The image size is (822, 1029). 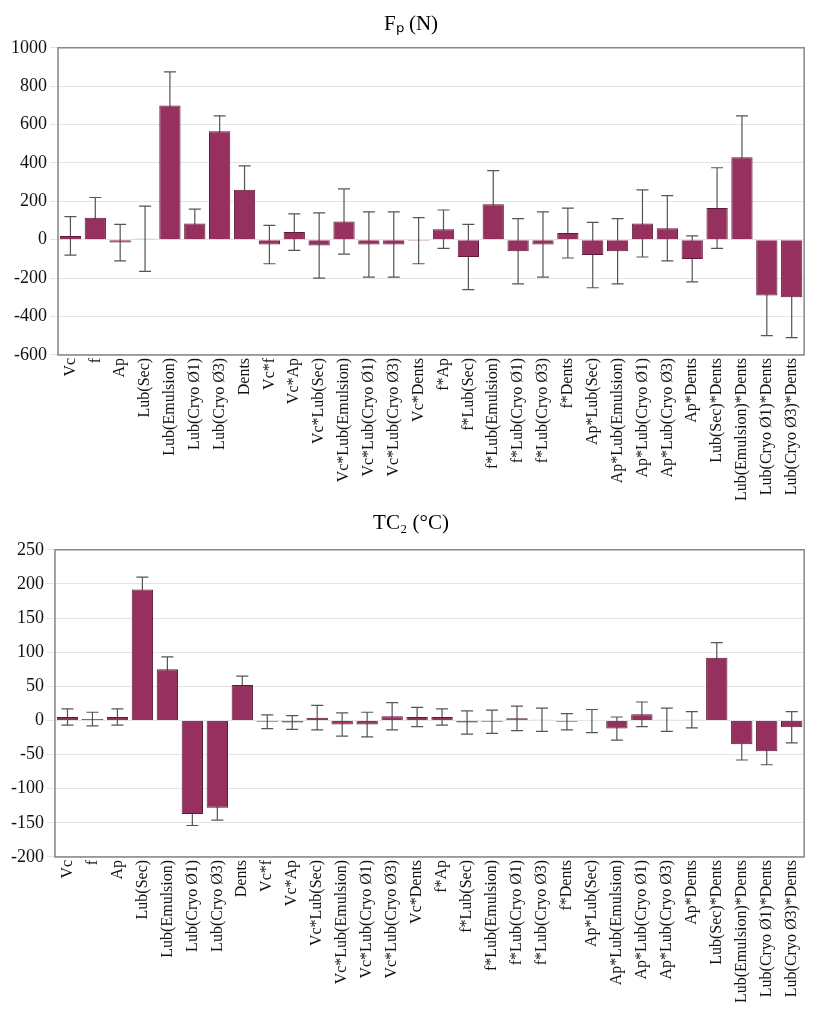 I want to click on chart-title: TC₂ (°C), so click(x=411, y=523).